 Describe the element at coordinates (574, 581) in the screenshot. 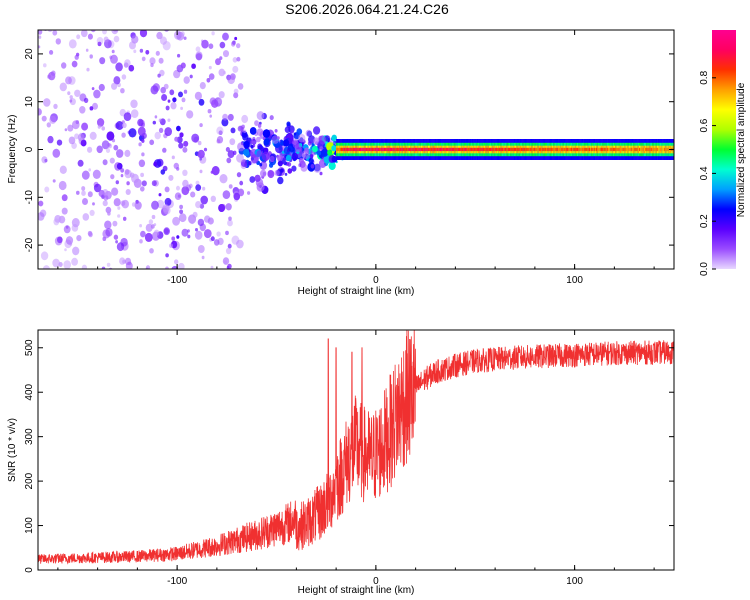

I see `snr-xtick-label: 100` at that location.